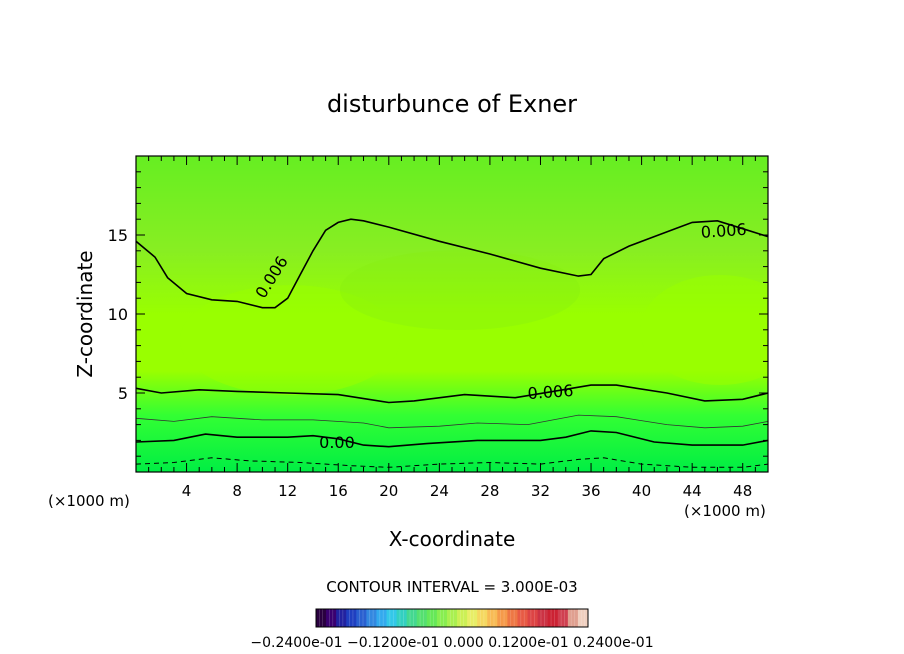 The width and height of the screenshot is (904, 654). I want to click on contour-label: 0.00, so click(337, 442).